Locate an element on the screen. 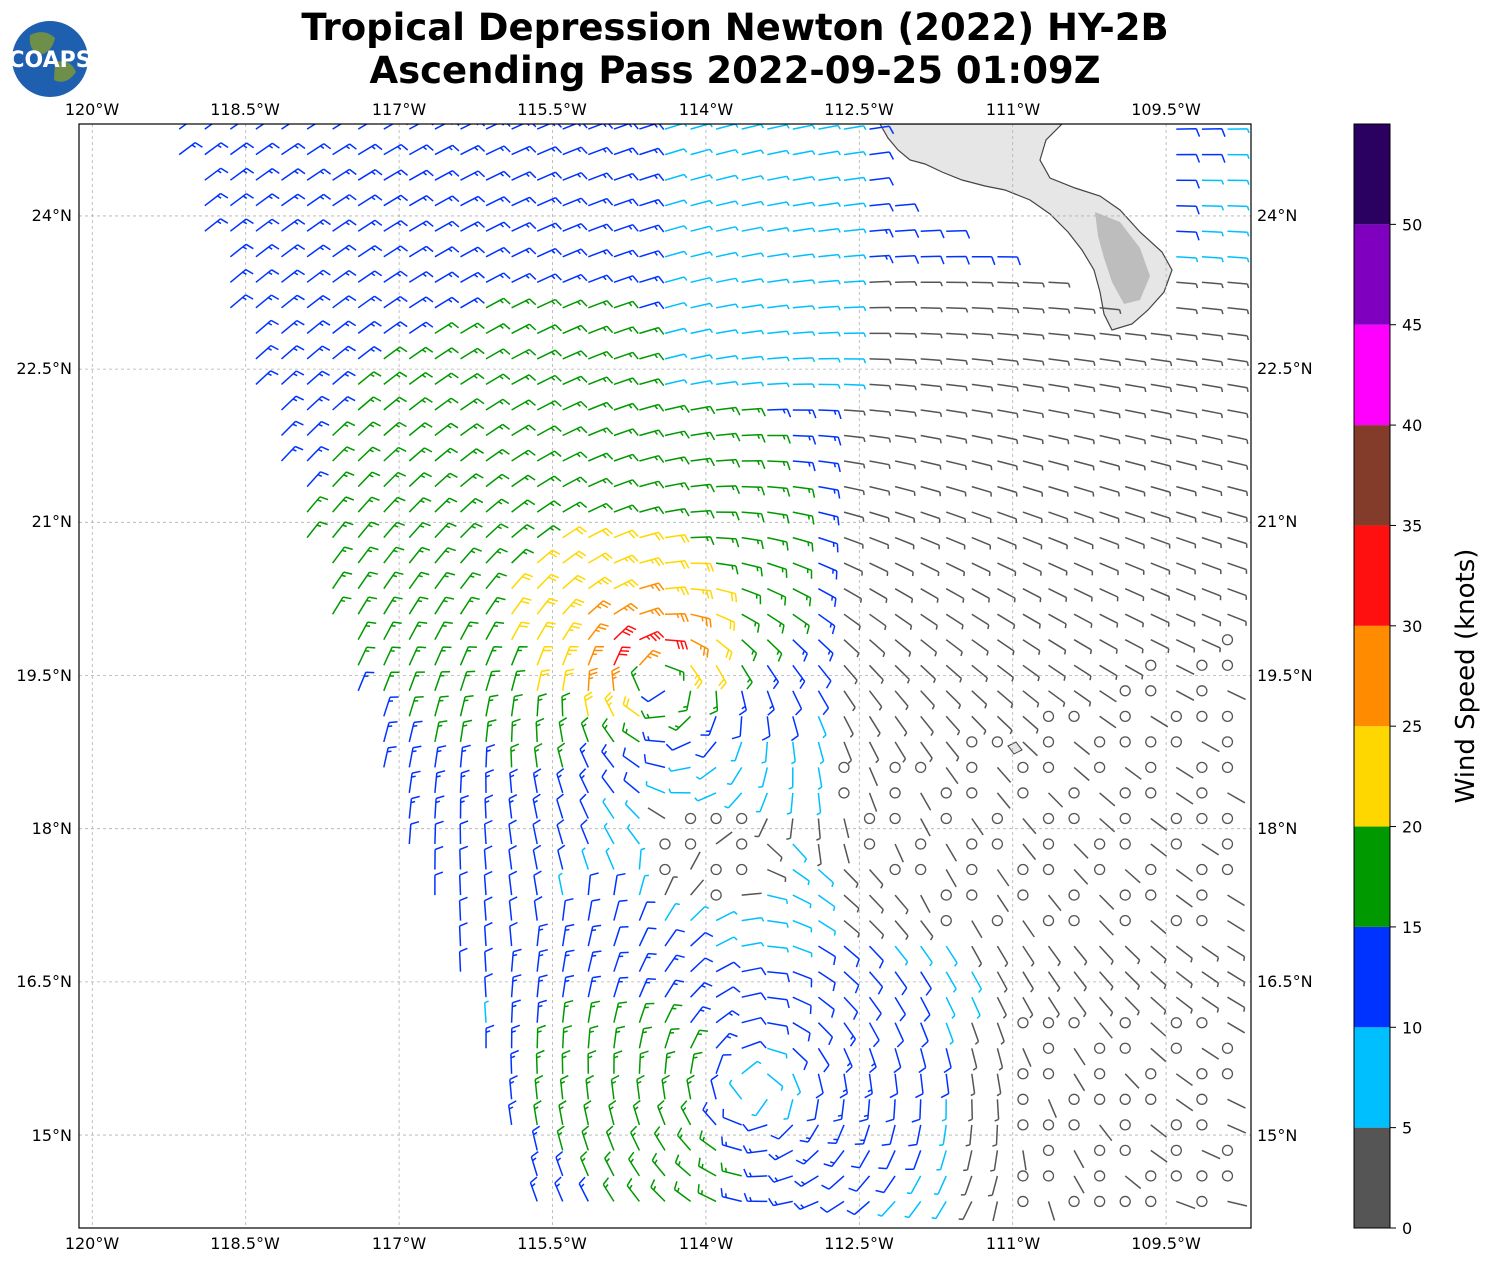 The height and width of the screenshot is (1264, 1491). colorbar-tick-label: 45 is located at coordinates (1412, 325).